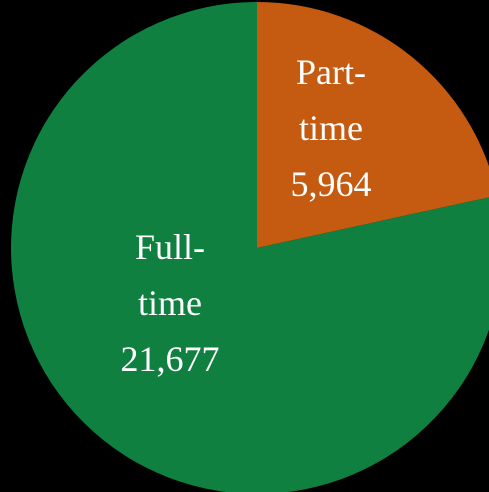 The width and height of the screenshot is (489, 492). Describe the element at coordinates (331, 100) in the screenshot. I see `category-label: Part-time` at that location.